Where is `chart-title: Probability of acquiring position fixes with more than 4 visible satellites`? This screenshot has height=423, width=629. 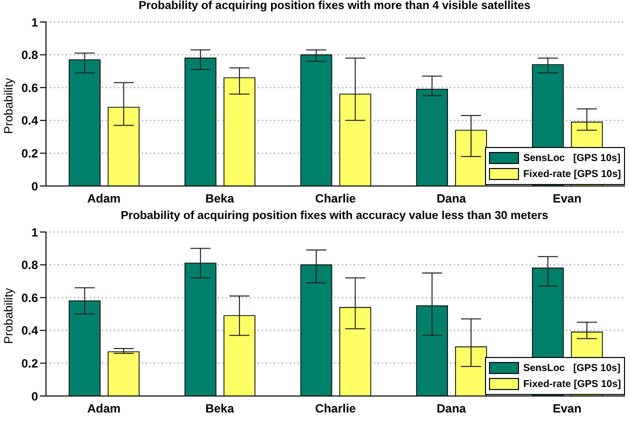 chart-title: Probability of acquiring position fixes with more than 4 visible satellites is located at coordinates (335, 7).